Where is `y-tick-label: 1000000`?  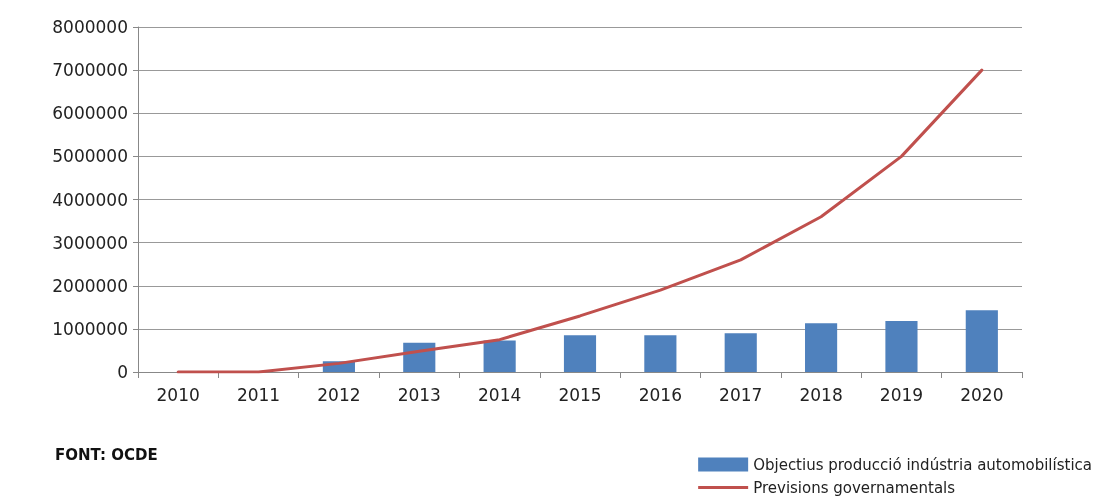
y-tick-label: 1000000 is located at coordinates (90, 328).